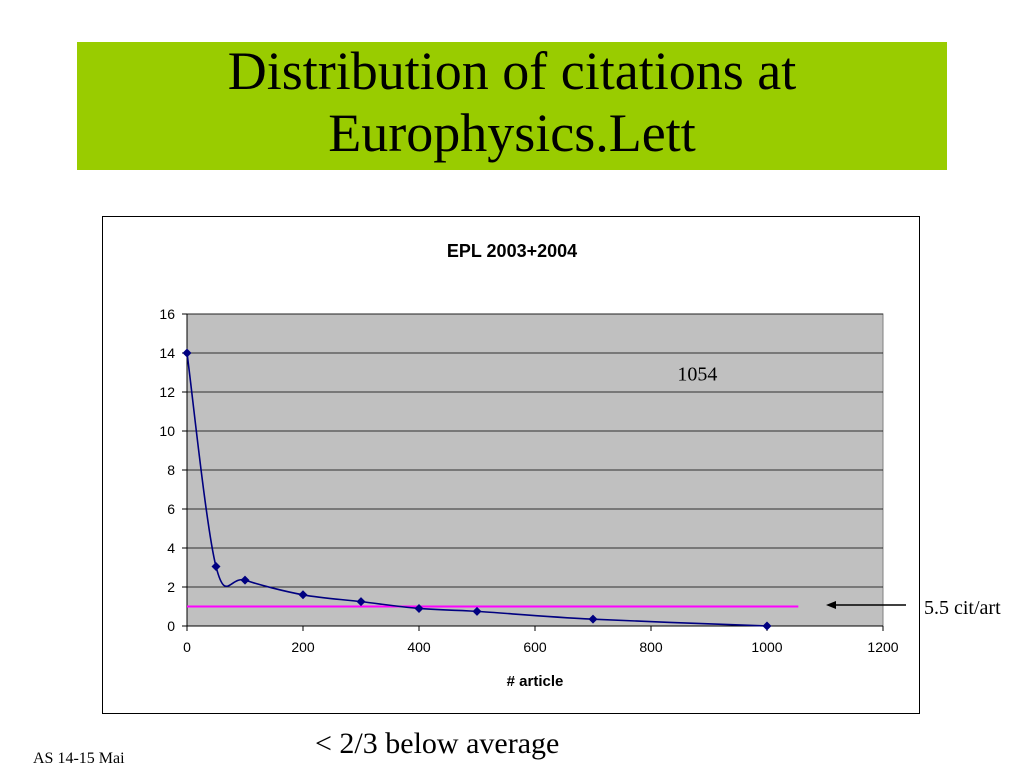 This screenshot has height=768, width=1024. Describe the element at coordinates (535, 681) in the screenshot. I see `x-axis-label: # article` at that location.